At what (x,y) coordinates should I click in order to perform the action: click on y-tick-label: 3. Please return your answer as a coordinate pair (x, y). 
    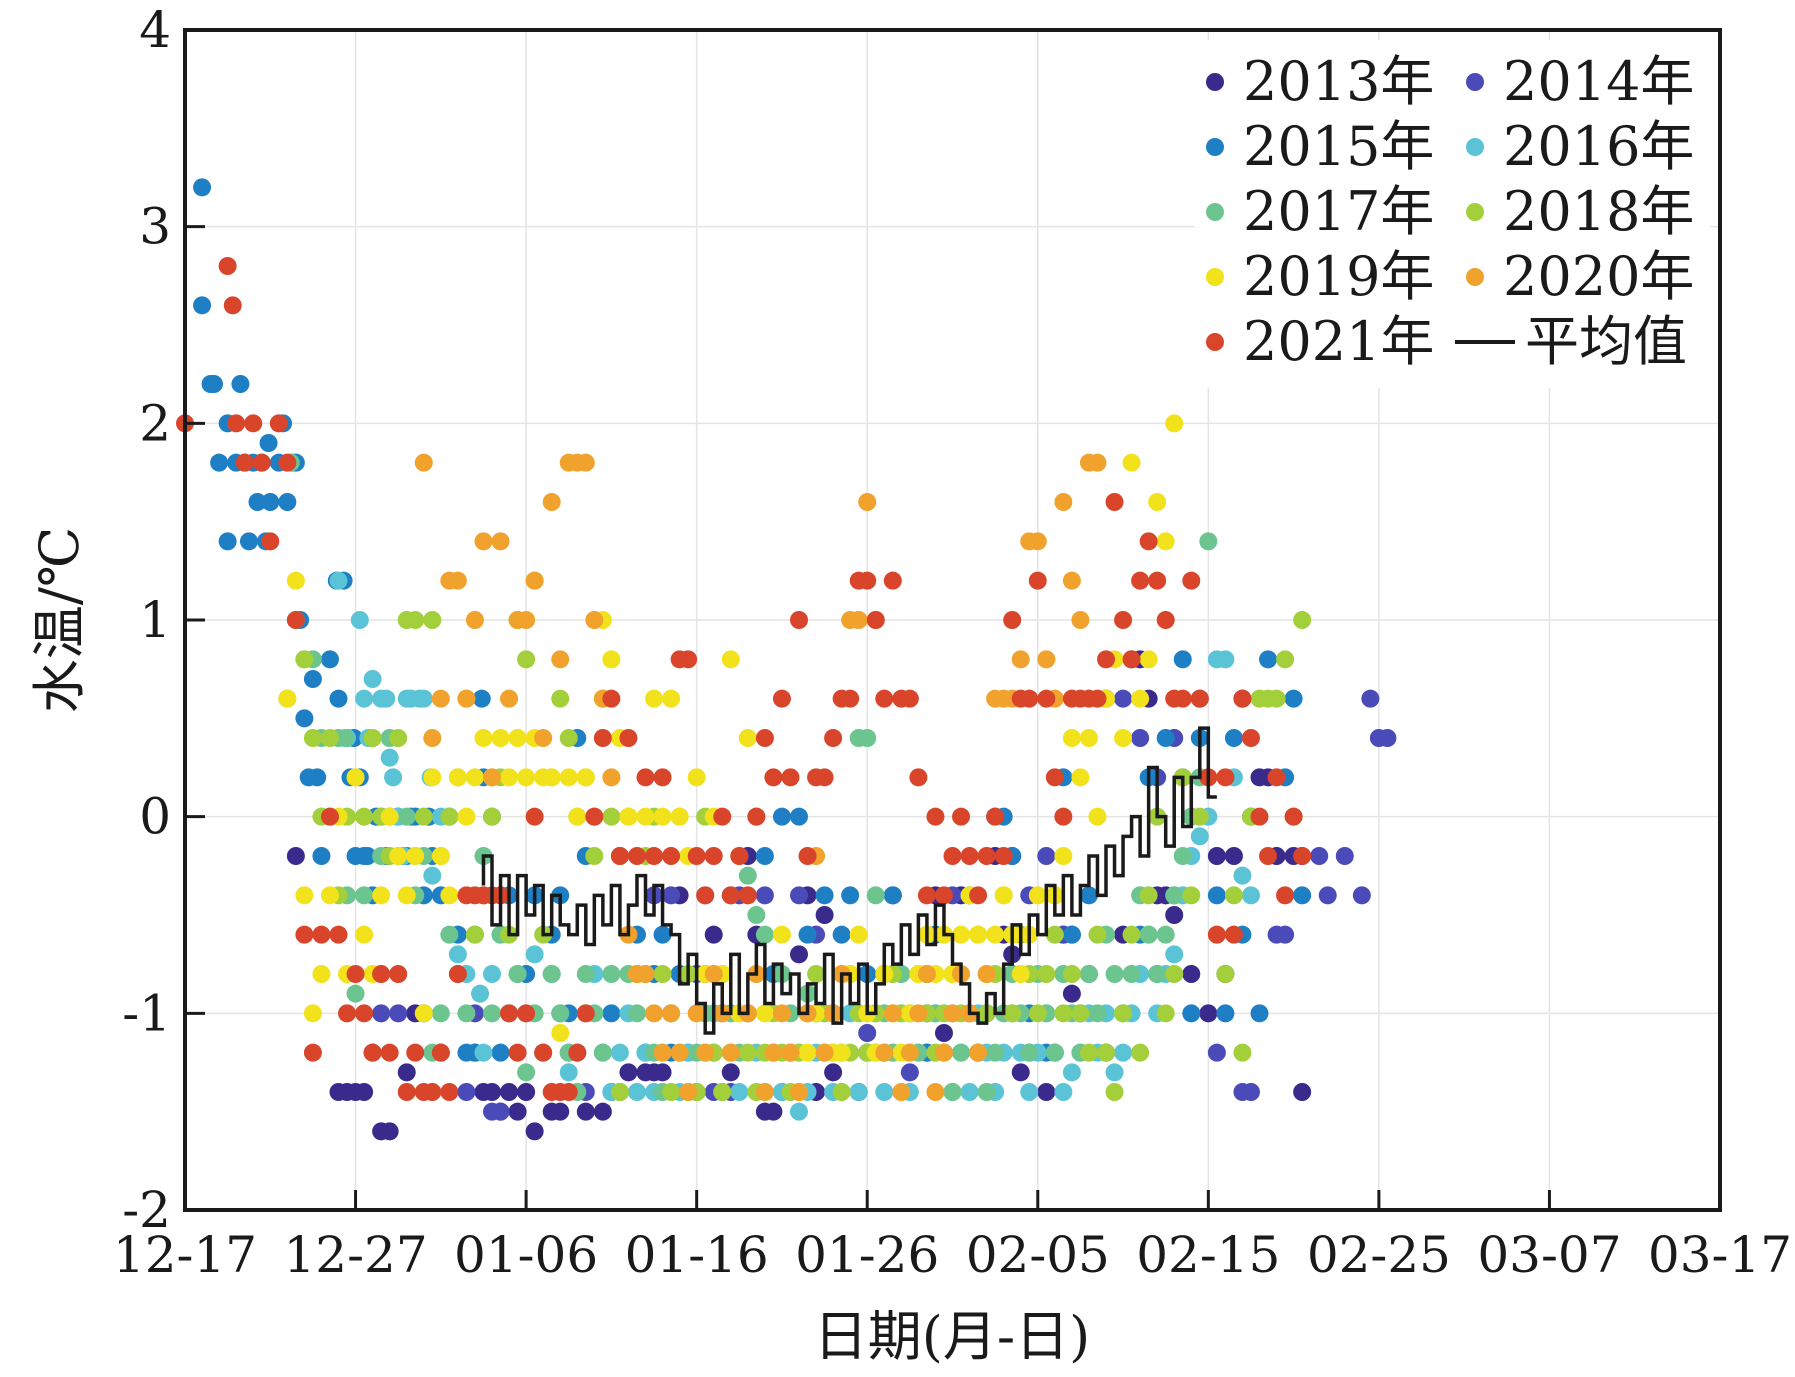
    Looking at the image, I should click on (155, 227).